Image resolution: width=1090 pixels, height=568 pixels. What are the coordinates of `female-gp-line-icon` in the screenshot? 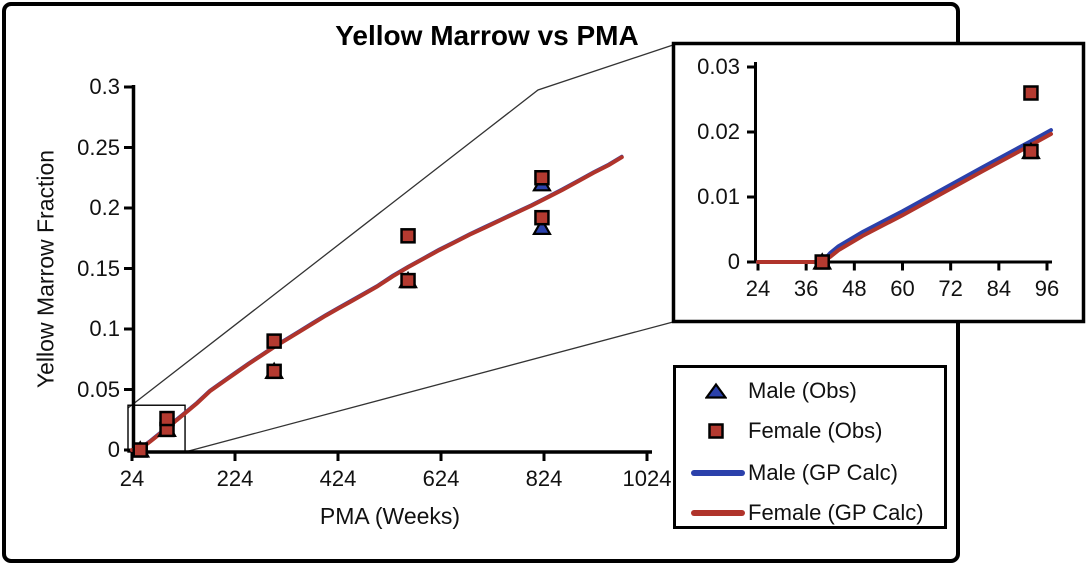 It's located at (718, 513).